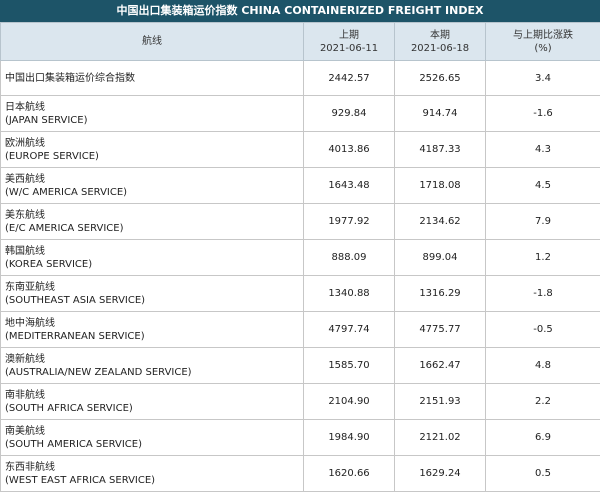 The width and height of the screenshot is (600, 492). What do you see at coordinates (152, 215) in the screenshot?
I see `route-name-cn: 美东航线` at bounding box center [152, 215].